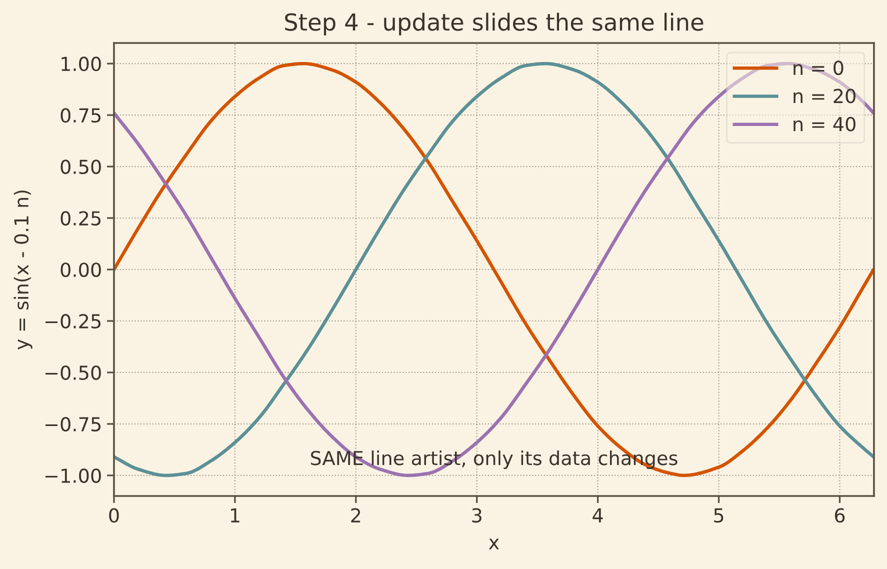 The height and width of the screenshot is (569, 887). I want to click on y-tick-label: 0.25, so click(80, 218).